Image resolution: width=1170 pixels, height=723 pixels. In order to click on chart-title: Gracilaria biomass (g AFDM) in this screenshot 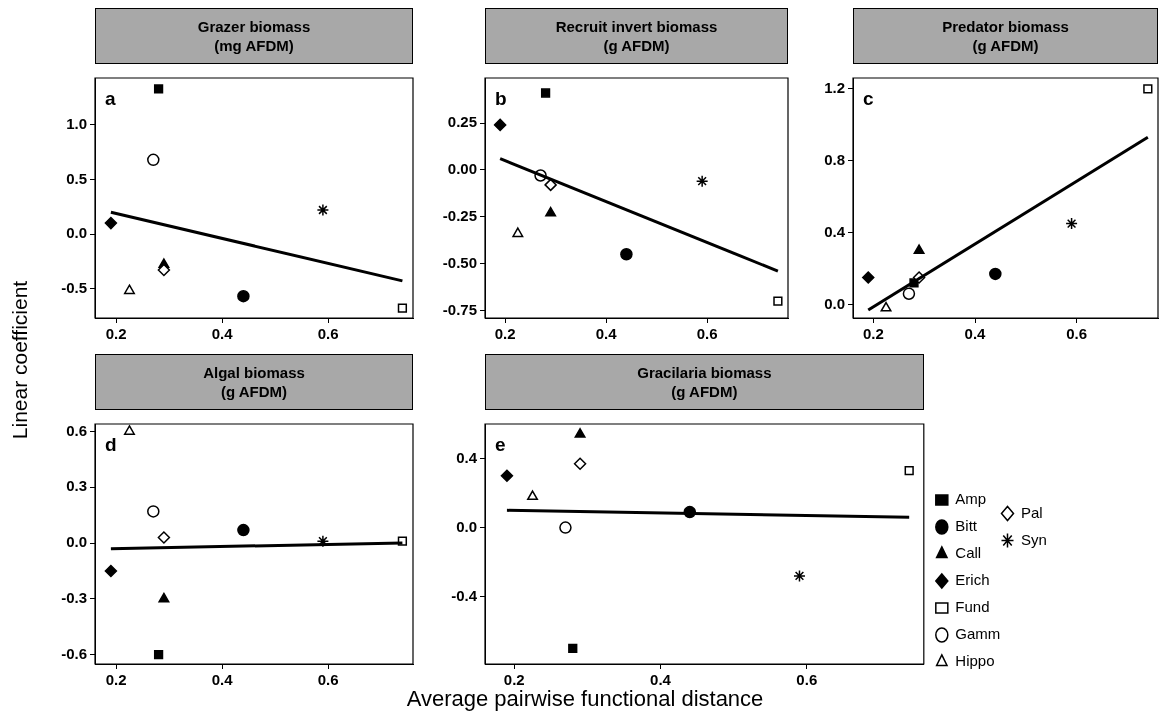, I will do `click(704, 382)`.